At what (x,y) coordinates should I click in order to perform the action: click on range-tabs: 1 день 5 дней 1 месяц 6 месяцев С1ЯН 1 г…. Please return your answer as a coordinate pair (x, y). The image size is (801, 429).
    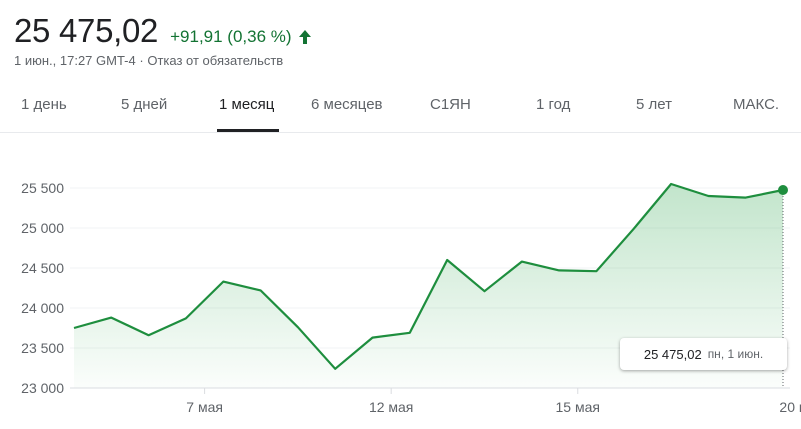
    Looking at the image, I should click on (400, 109).